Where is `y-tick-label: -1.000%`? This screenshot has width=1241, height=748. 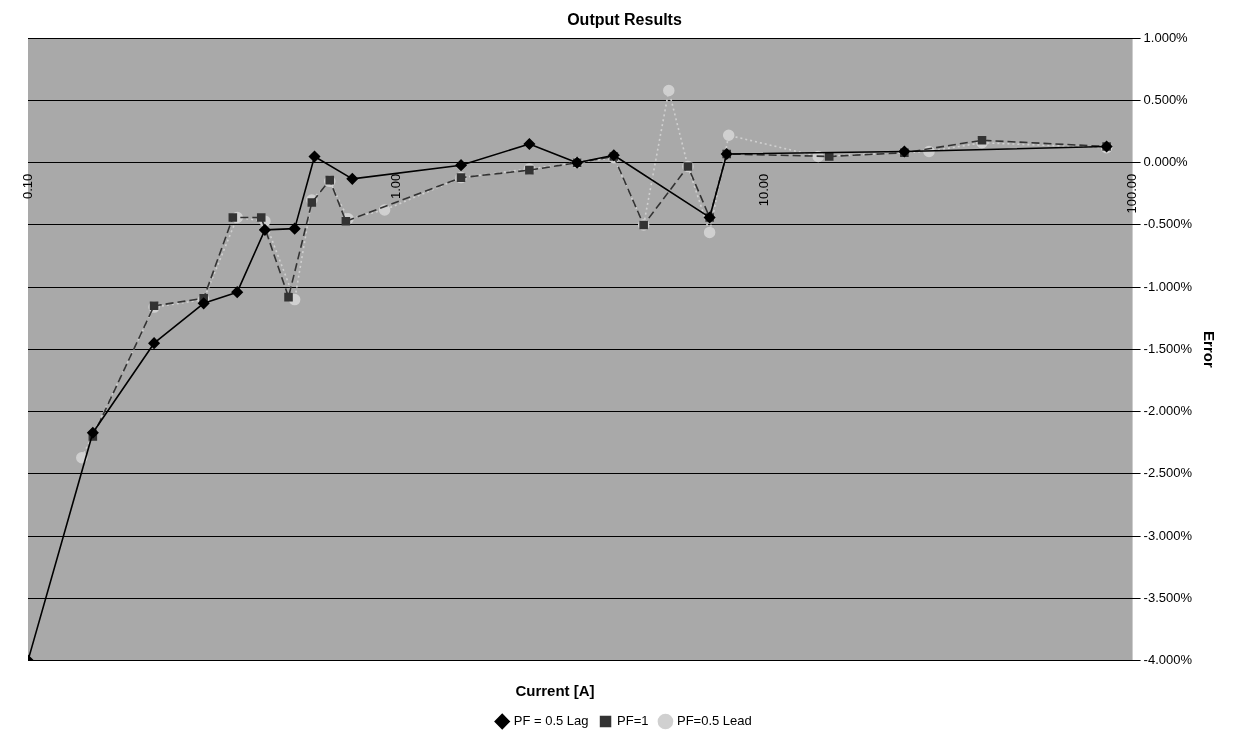
y-tick-label: -1.000% is located at coordinates (1168, 286).